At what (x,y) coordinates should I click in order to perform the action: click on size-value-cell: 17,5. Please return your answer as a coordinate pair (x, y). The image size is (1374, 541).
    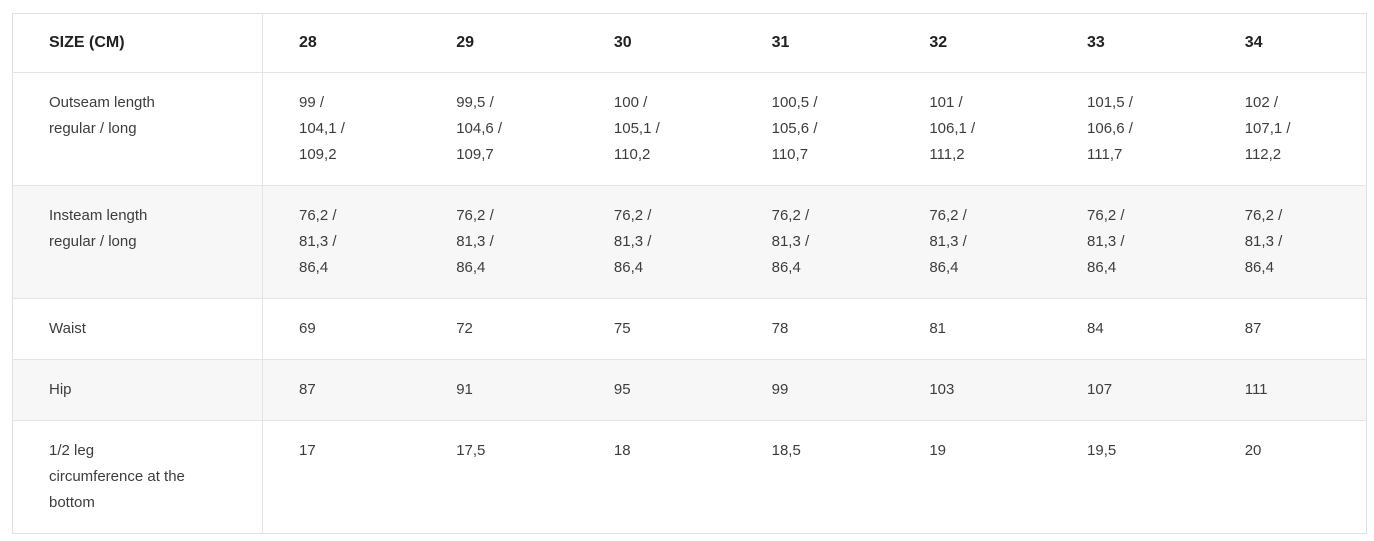
    Looking at the image, I should click on (499, 477).